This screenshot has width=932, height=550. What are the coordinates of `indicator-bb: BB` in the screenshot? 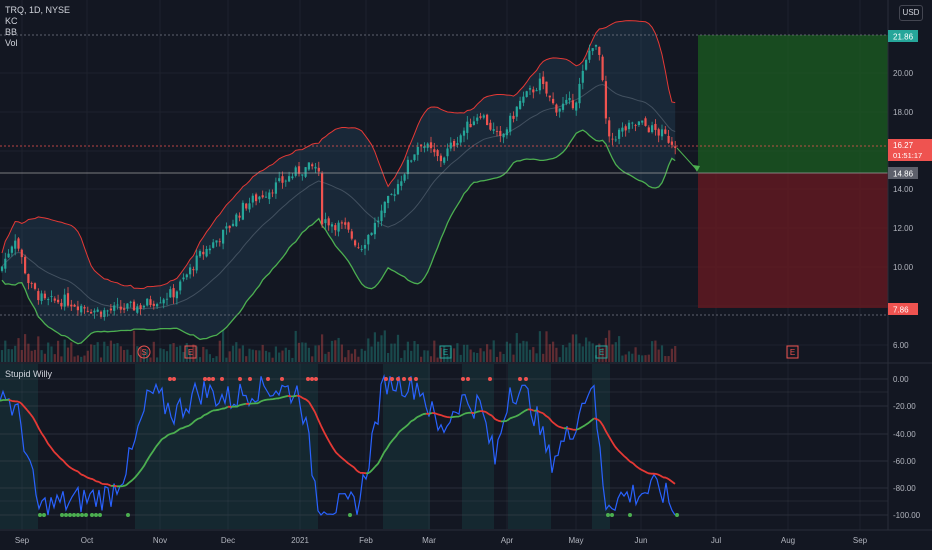 It's located at (11, 32).